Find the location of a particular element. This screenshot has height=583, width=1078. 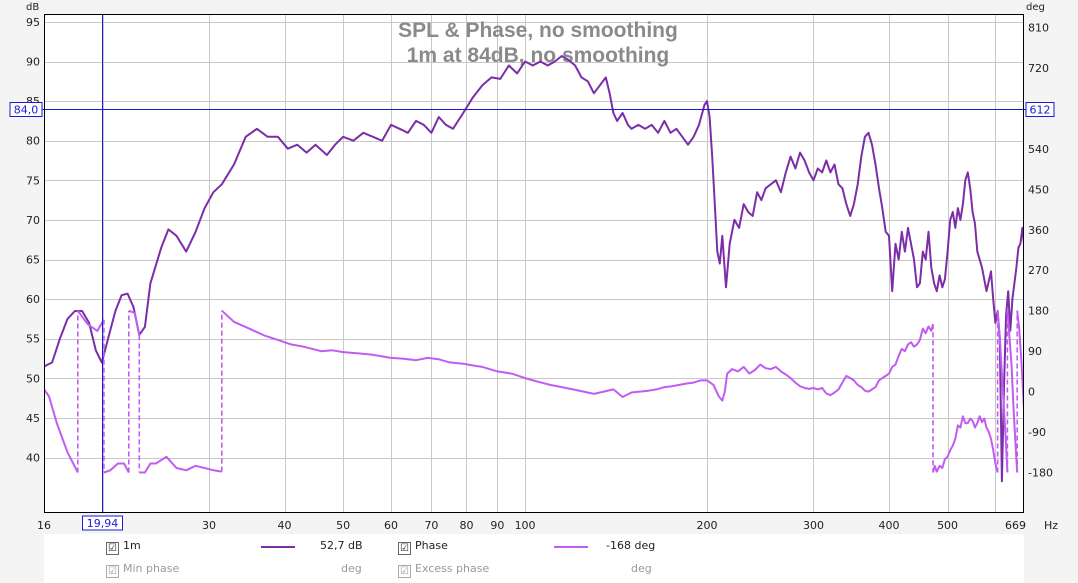

left-tick-label: 65 is located at coordinates (33, 260).